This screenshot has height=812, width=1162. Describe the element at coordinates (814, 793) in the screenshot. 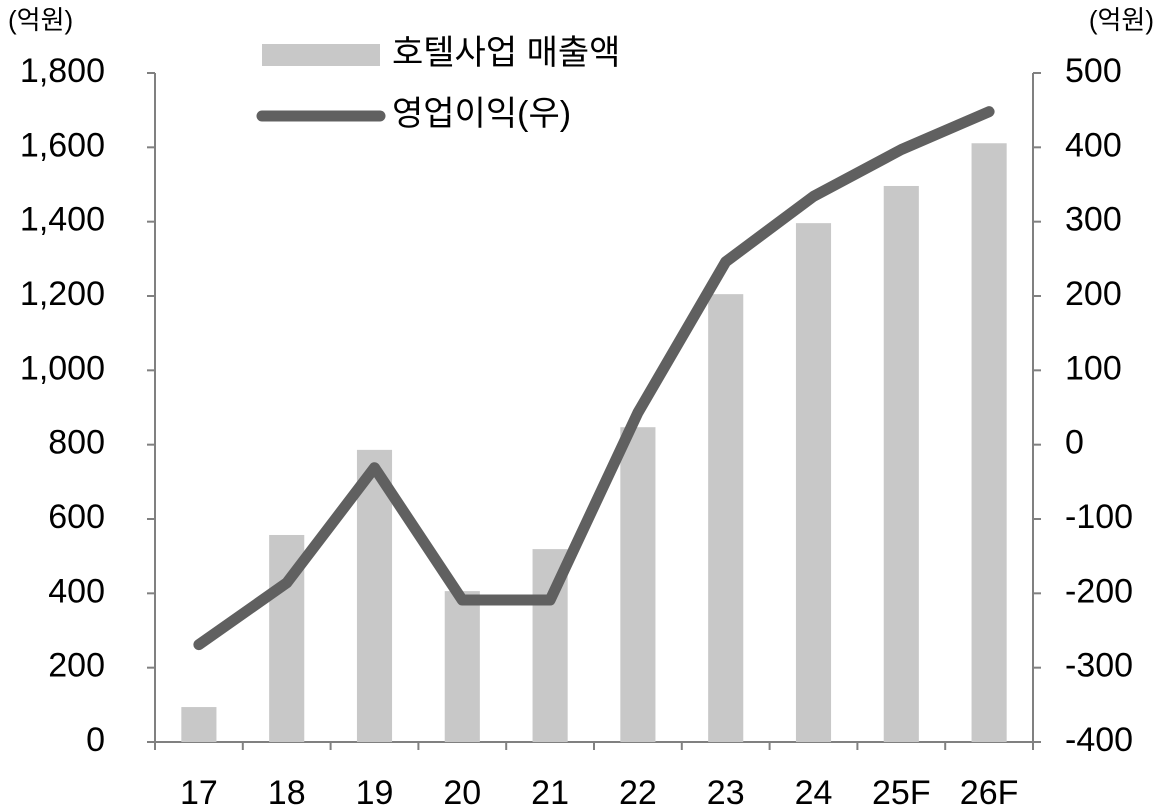

I see `x-tick-label: 24` at that location.